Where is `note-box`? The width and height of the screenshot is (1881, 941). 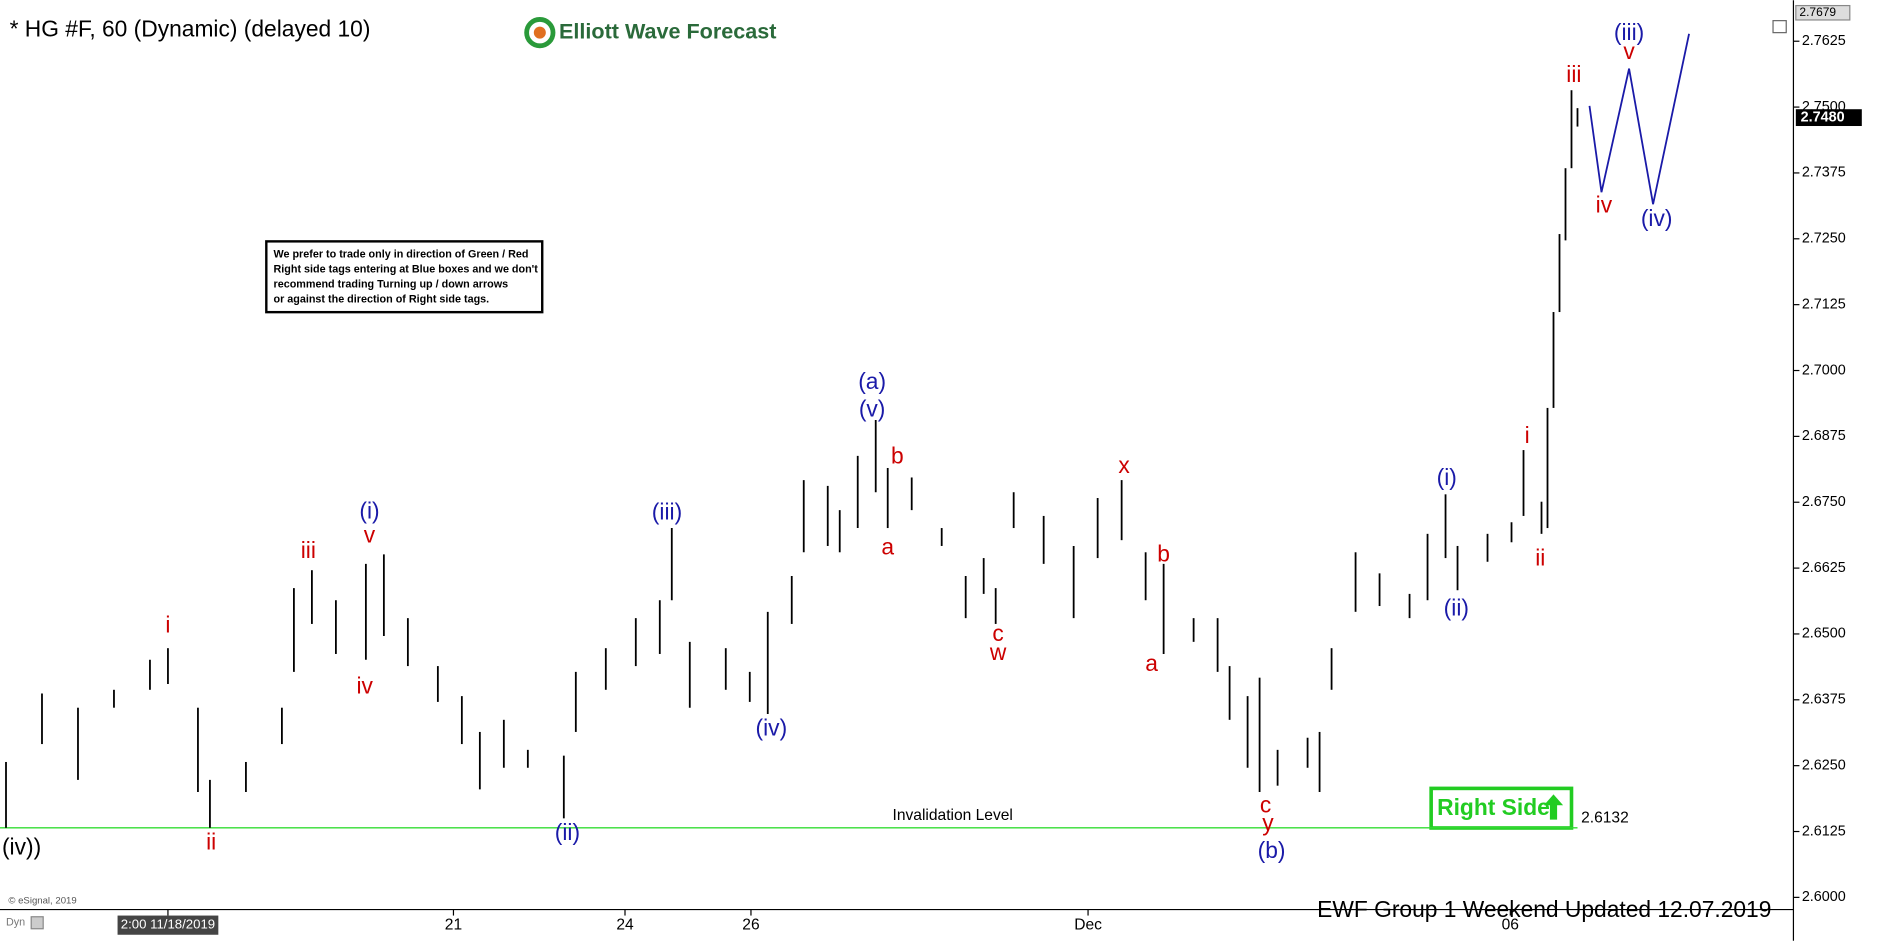
note-box is located at coordinates (404, 277).